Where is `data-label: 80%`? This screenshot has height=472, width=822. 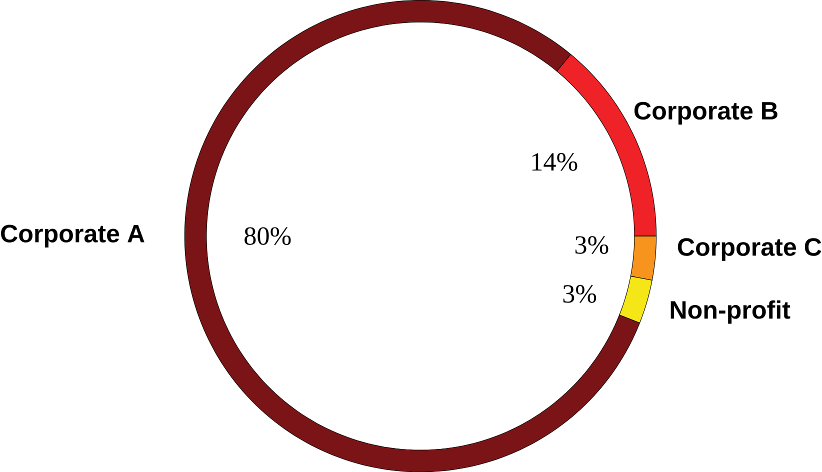 data-label: 80% is located at coordinates (267, 236).